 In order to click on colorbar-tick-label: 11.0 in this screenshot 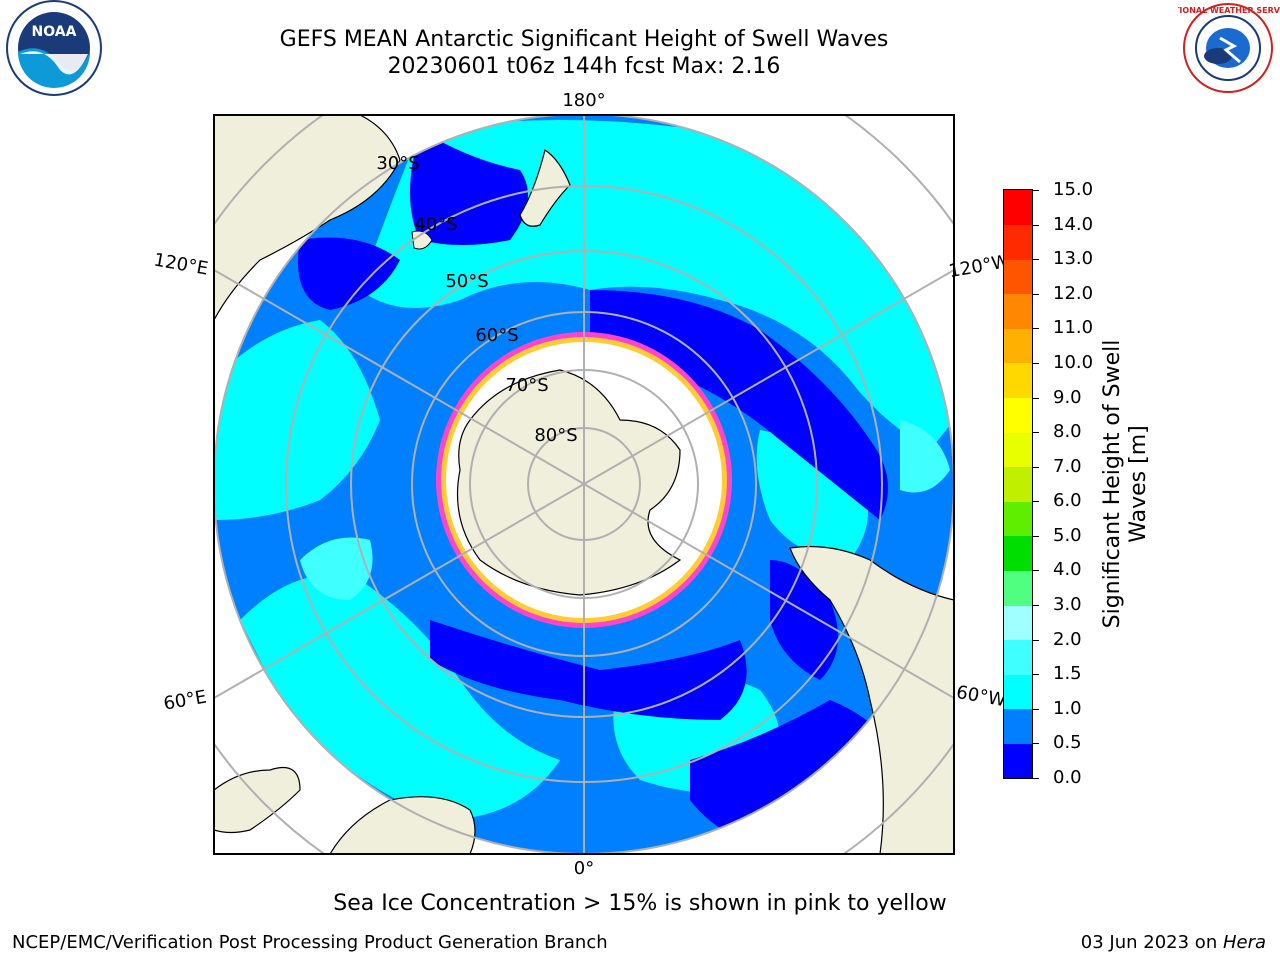, I will do `click(1073, 328)`.